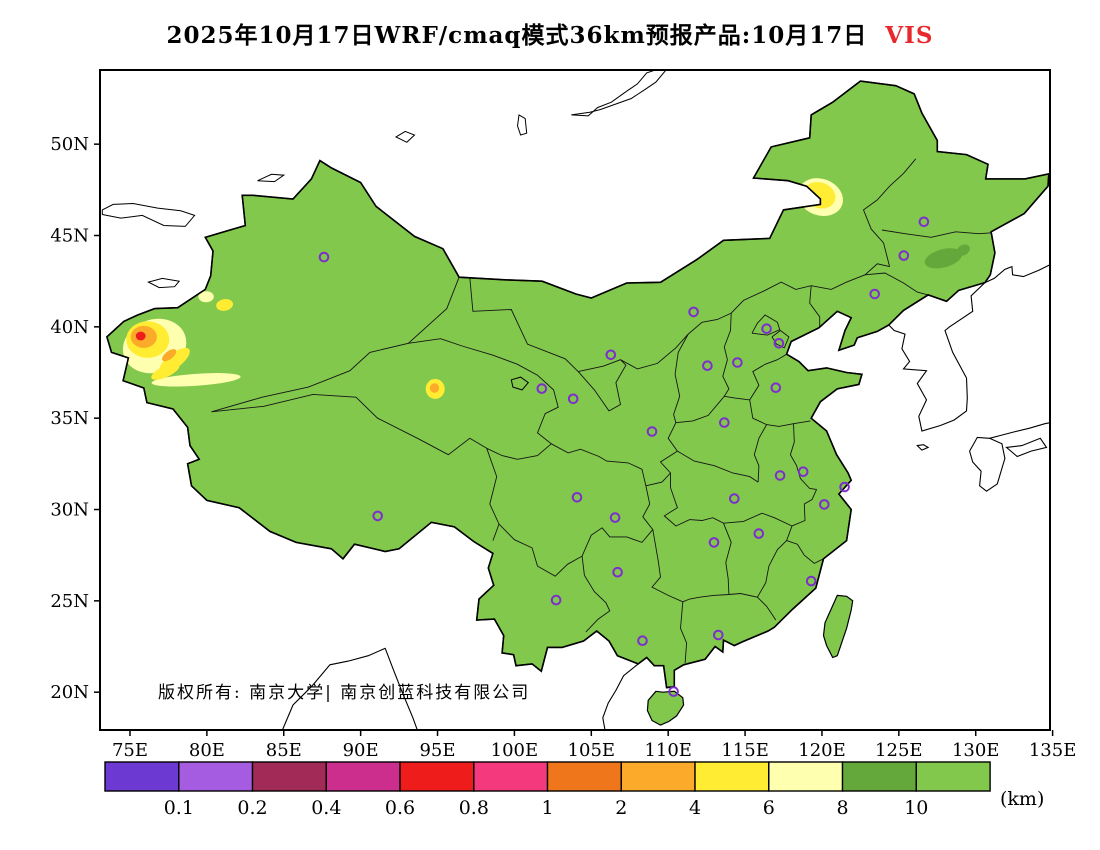 This screenshot has height=850, width=1100. I want to click on colorbar: 0.1 0.2 0.4 0.6 0.8 1 2 4 6 8 10 (km), so click(574, 790).